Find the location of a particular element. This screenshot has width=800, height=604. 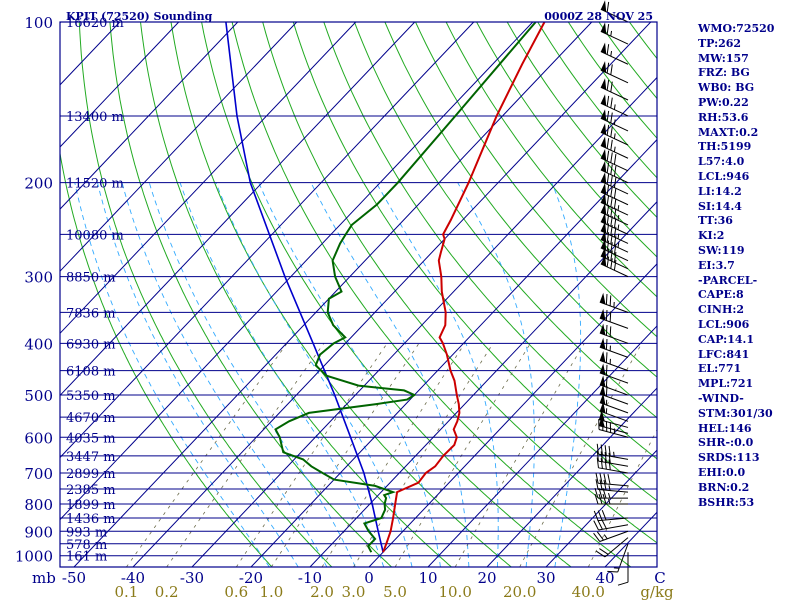

sounding-index-item: BSHR:53 is located at coordinates (748, 503).